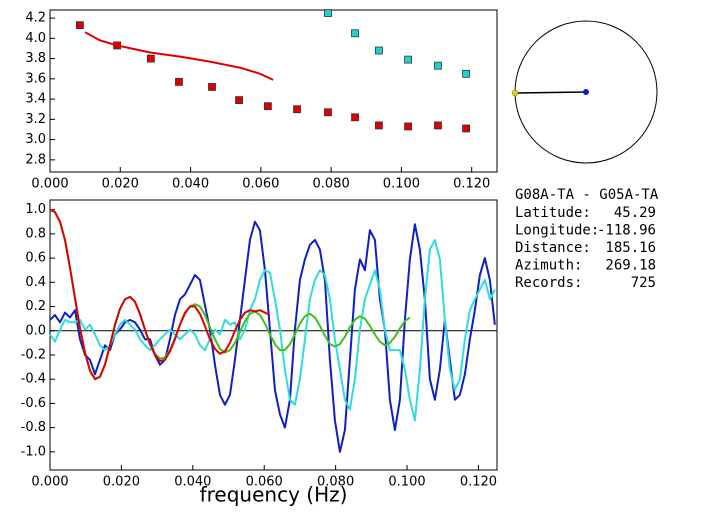 This screenshot has height=519, width=703. Describe the element at coordinates (548, 266) in the screenshot. I see `info-label: Azimuth:` at that location.